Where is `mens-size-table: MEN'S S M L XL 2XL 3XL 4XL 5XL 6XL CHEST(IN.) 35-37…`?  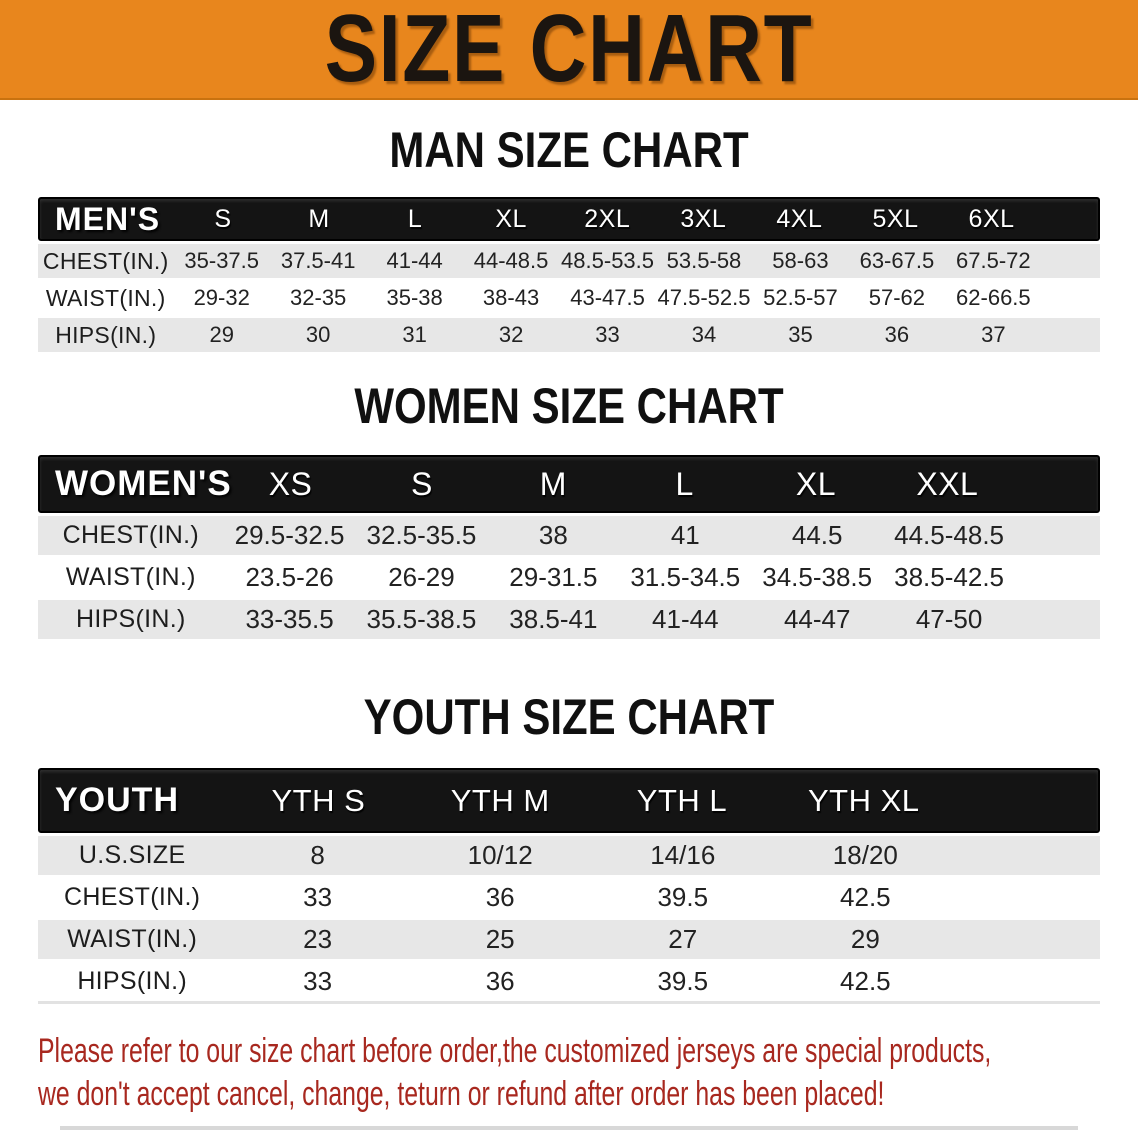
mens-size-table: MEN'S S M L XL 2XL 3XL 4XL 5XL 6XL CHEST(IN.) 35-37… is located at coordinates (569, 274).